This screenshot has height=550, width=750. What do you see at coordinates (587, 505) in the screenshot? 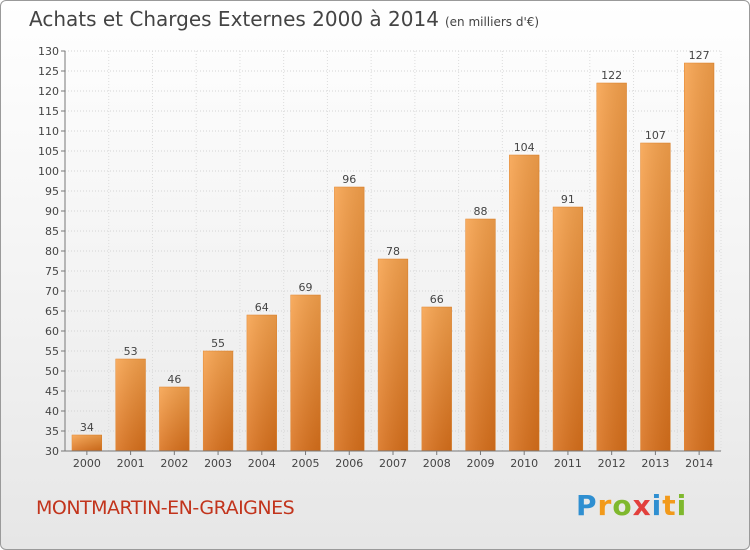
I see `logo-letter: P` at bounding box center [587, 505].